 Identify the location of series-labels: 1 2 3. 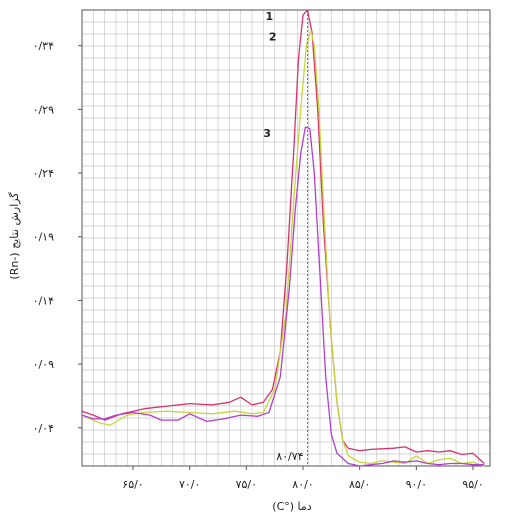
(269, 75).